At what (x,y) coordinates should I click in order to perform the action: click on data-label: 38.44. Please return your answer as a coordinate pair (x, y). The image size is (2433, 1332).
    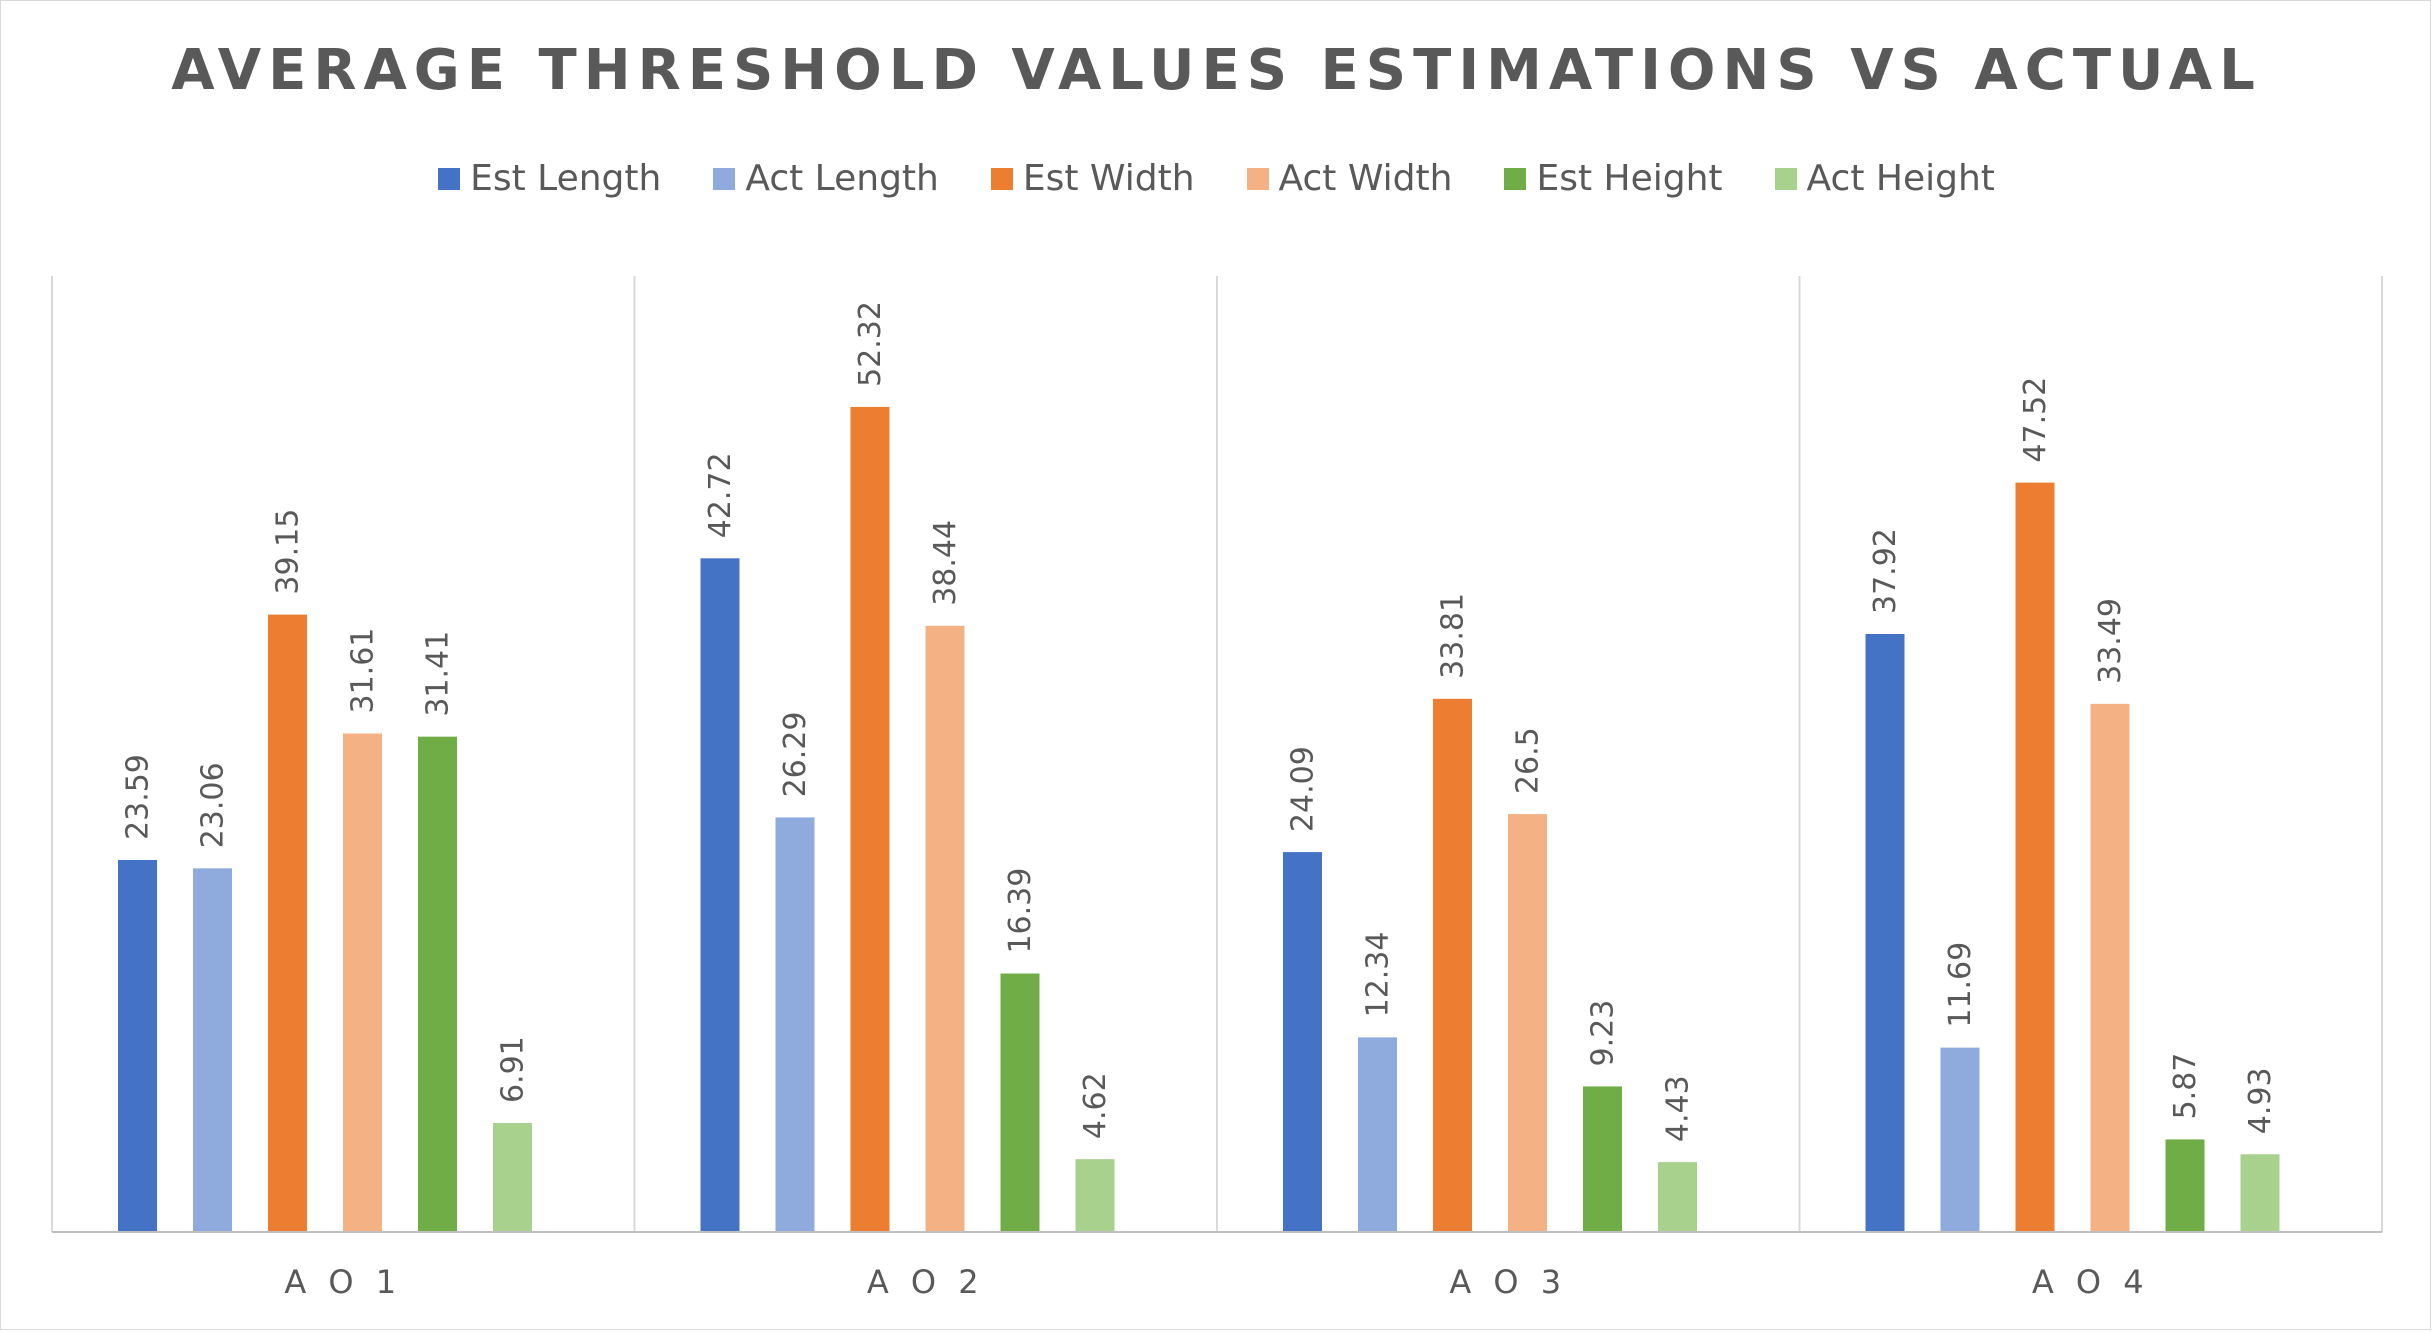
    Looking at the image, I should click on (945, 563).